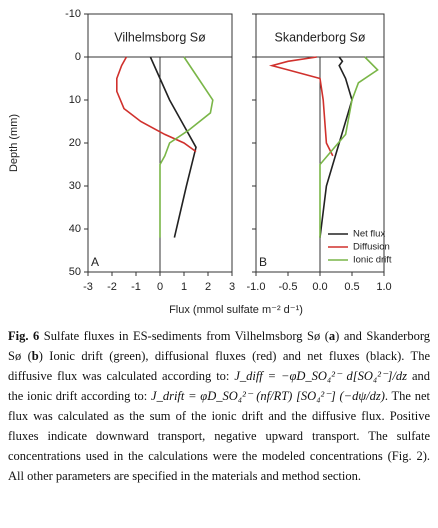 The height and width of the screenshot is (528, 438). Describe the element at coordinates (24, 336) in the screenshot. I see `caption-label: Fig. 6` at that location.